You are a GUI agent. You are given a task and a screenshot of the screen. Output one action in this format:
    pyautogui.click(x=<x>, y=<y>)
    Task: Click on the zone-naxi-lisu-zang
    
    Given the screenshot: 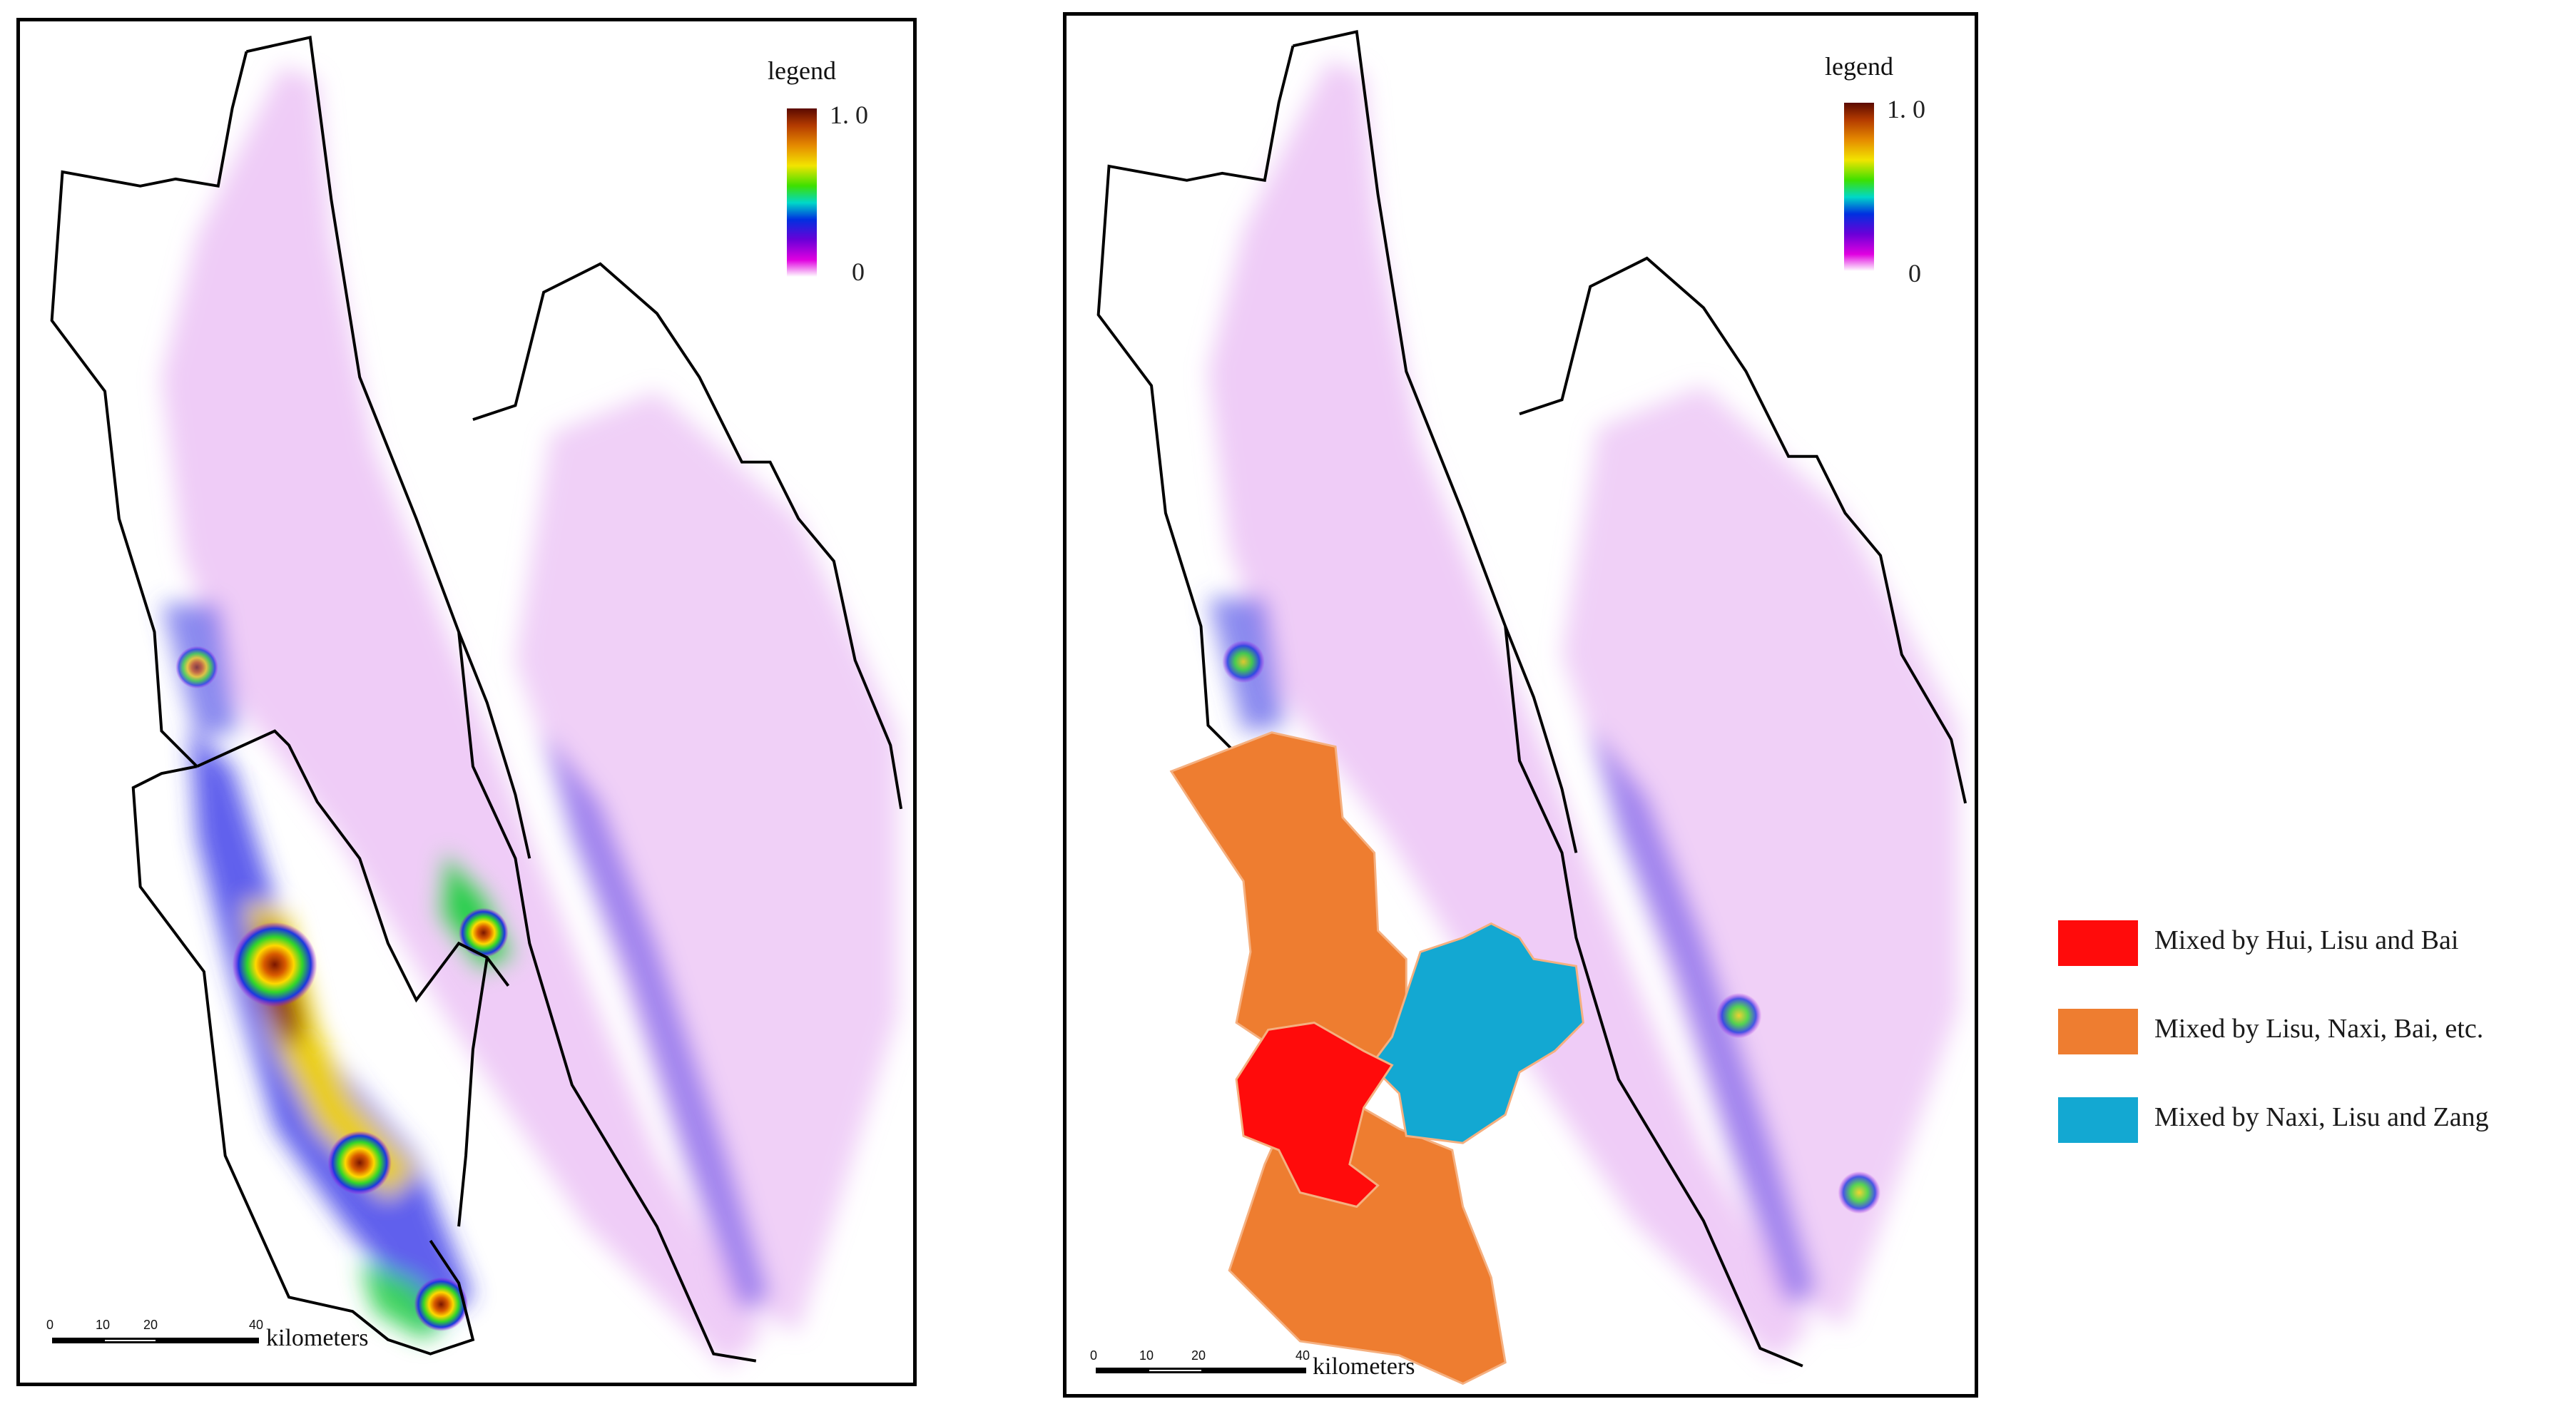 What is the action you would take?
    pyautogui.click(x=1476, y=1033)
    